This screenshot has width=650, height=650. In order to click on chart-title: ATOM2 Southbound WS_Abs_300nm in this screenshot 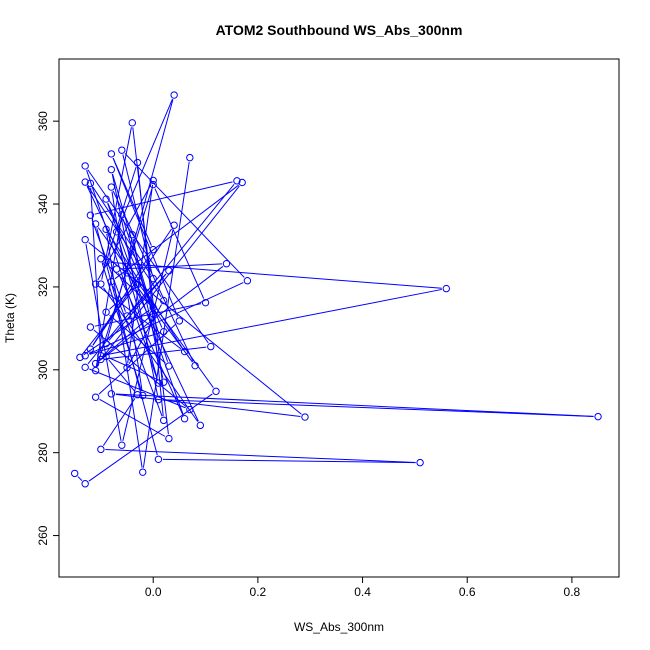, I will do `click(339, 30)`.